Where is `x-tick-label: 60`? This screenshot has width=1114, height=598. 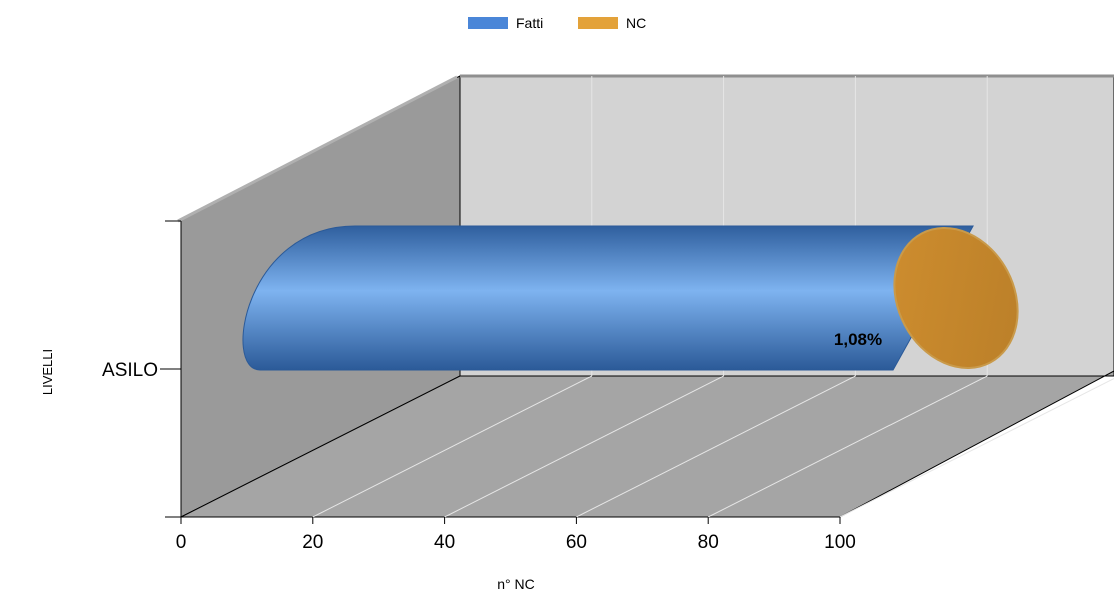
x-tick-label: 60 is located at coordinates (576, 542).